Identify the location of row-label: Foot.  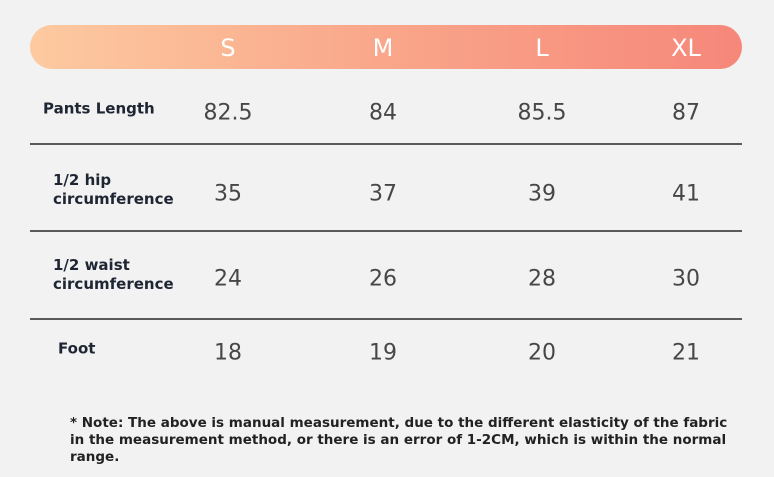
(77, 348).